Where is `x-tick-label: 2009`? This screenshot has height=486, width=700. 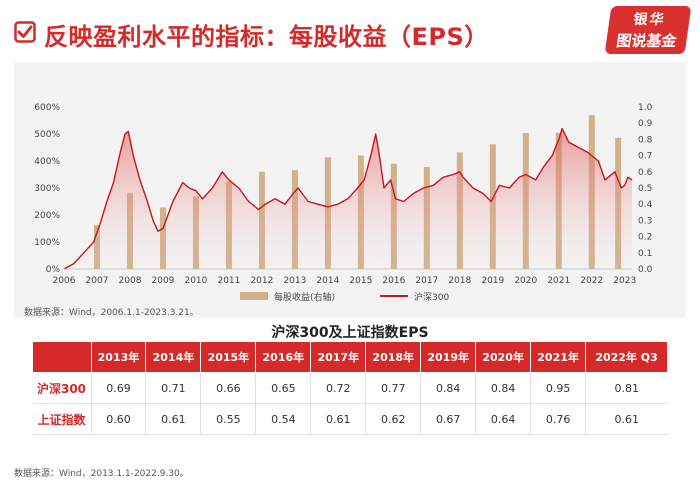 x-tick-label: 2009 is located at coordinates (163, 281).